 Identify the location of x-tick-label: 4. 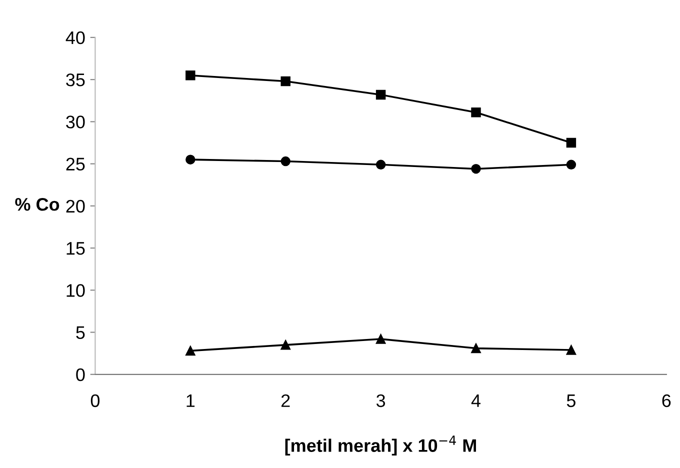
(475, 400).